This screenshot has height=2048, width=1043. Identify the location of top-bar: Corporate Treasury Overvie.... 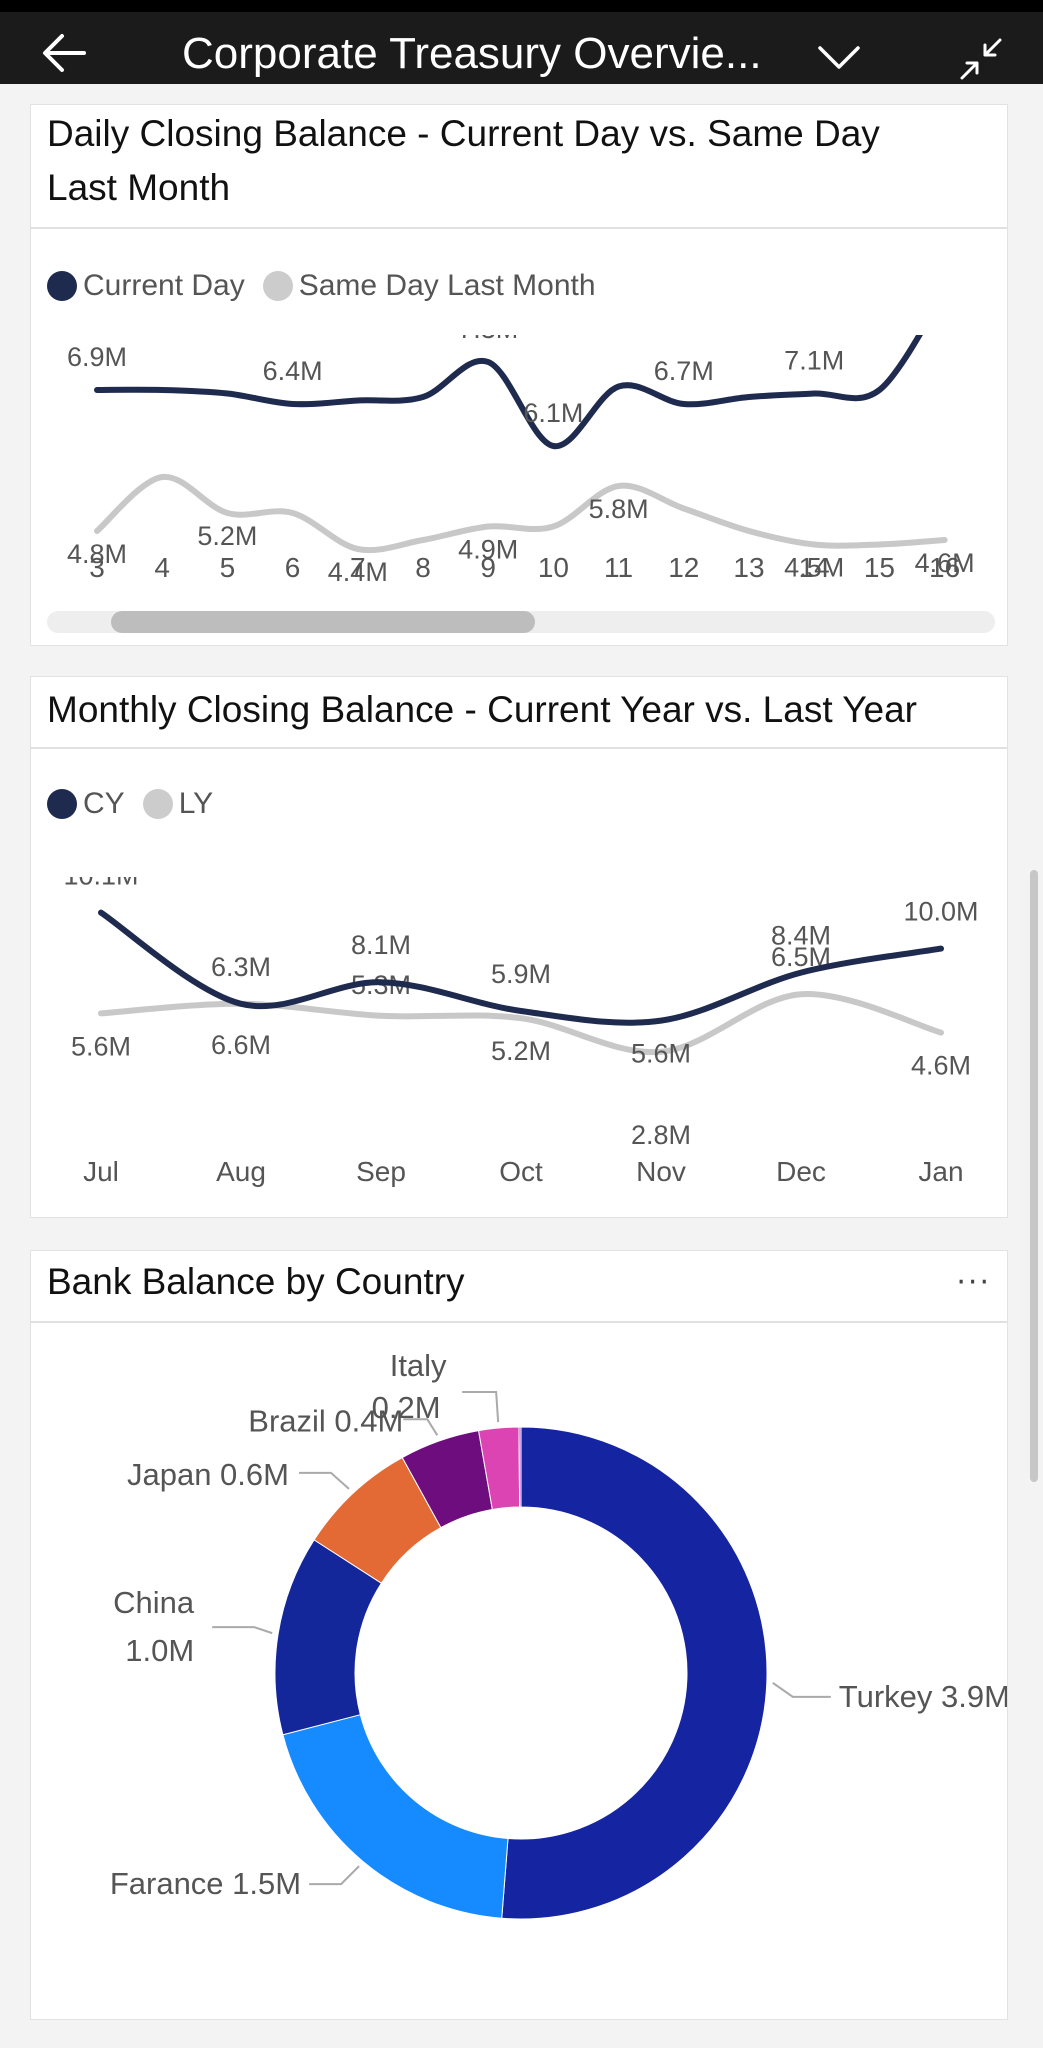
(521, 42).